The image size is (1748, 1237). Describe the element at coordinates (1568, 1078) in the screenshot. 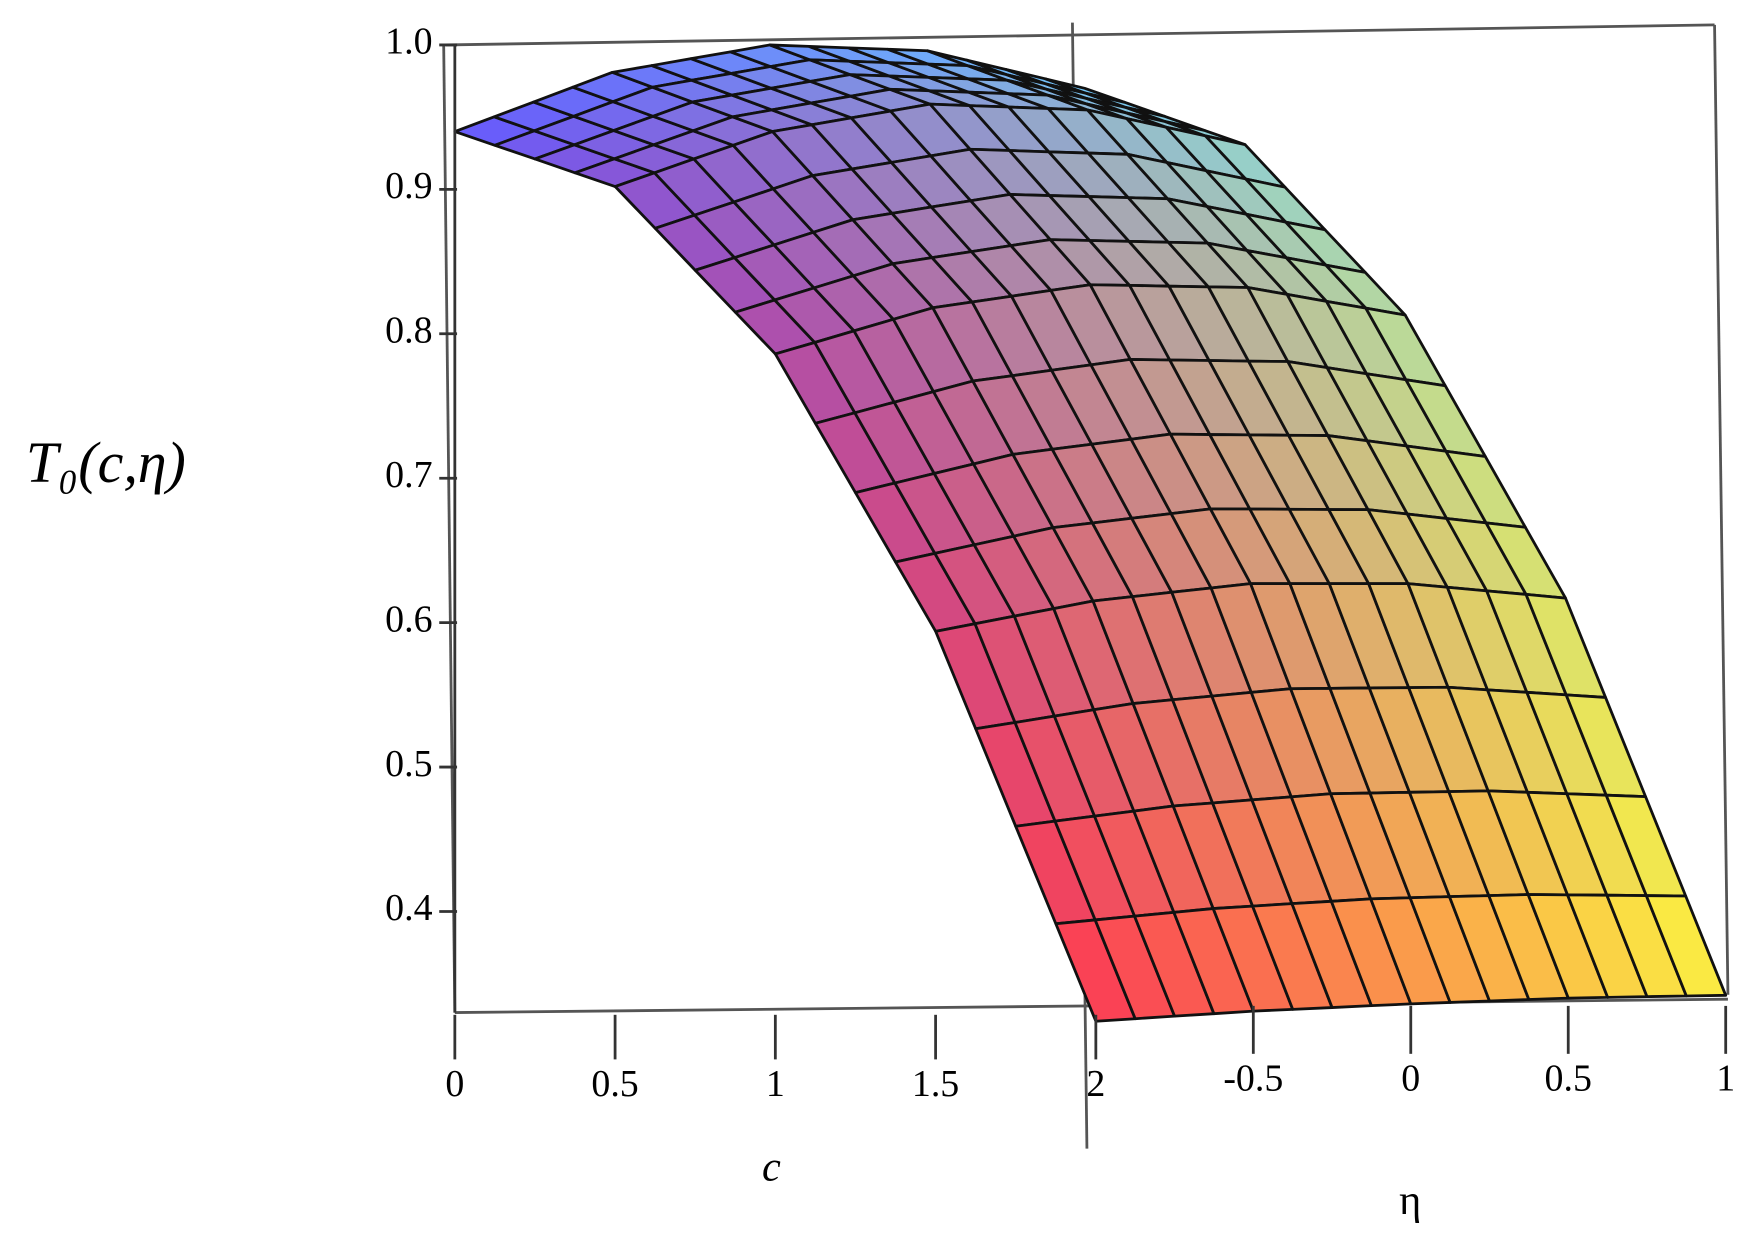

I see `y-tick-label: 0.5` at that location.